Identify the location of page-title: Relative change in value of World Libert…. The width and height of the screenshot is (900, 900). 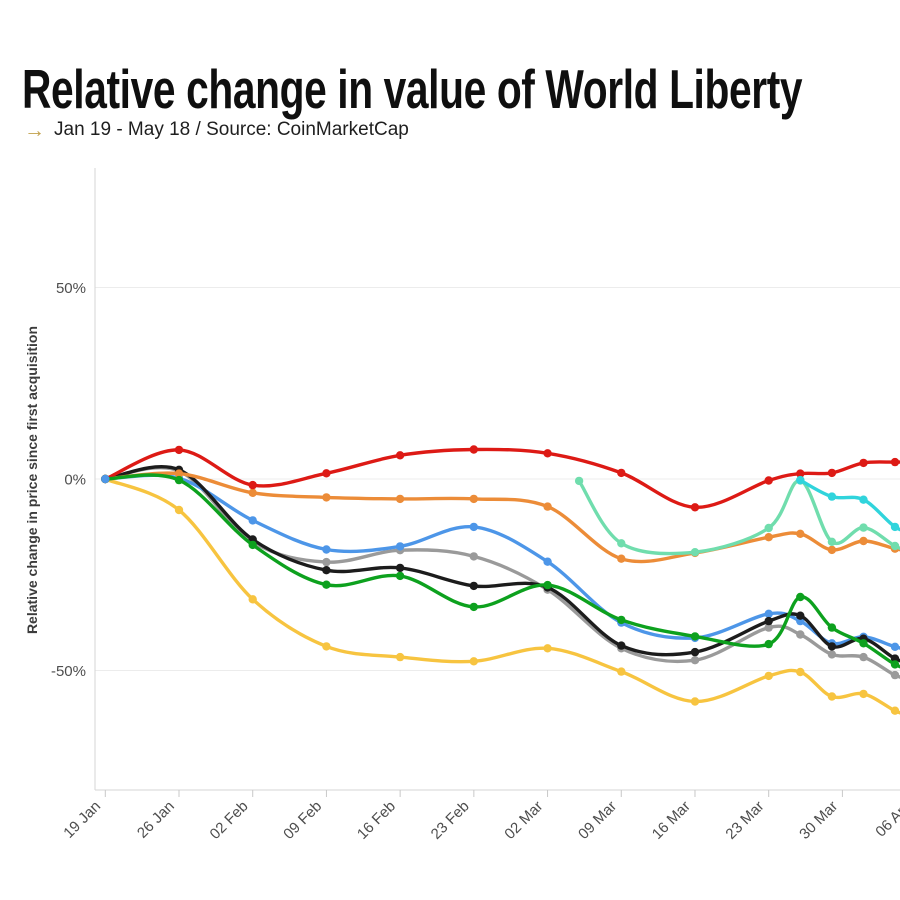
(412, 89).